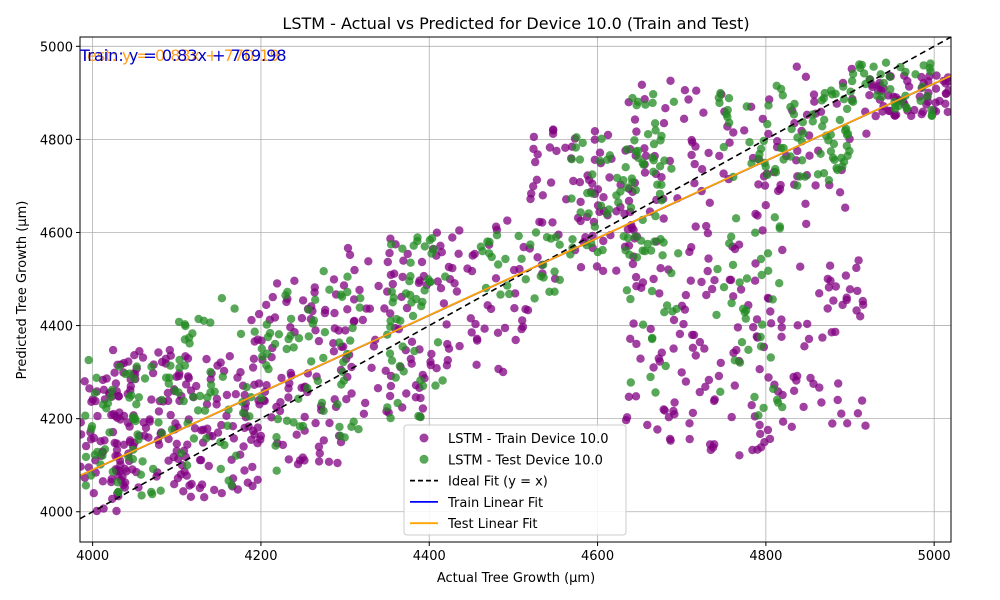 This screenshot has height=600, width=1000. What do you see at coordinates (765, 556) in the screenshot?
I see `x-tick-label: 4800` at bounding box center [765, 556].